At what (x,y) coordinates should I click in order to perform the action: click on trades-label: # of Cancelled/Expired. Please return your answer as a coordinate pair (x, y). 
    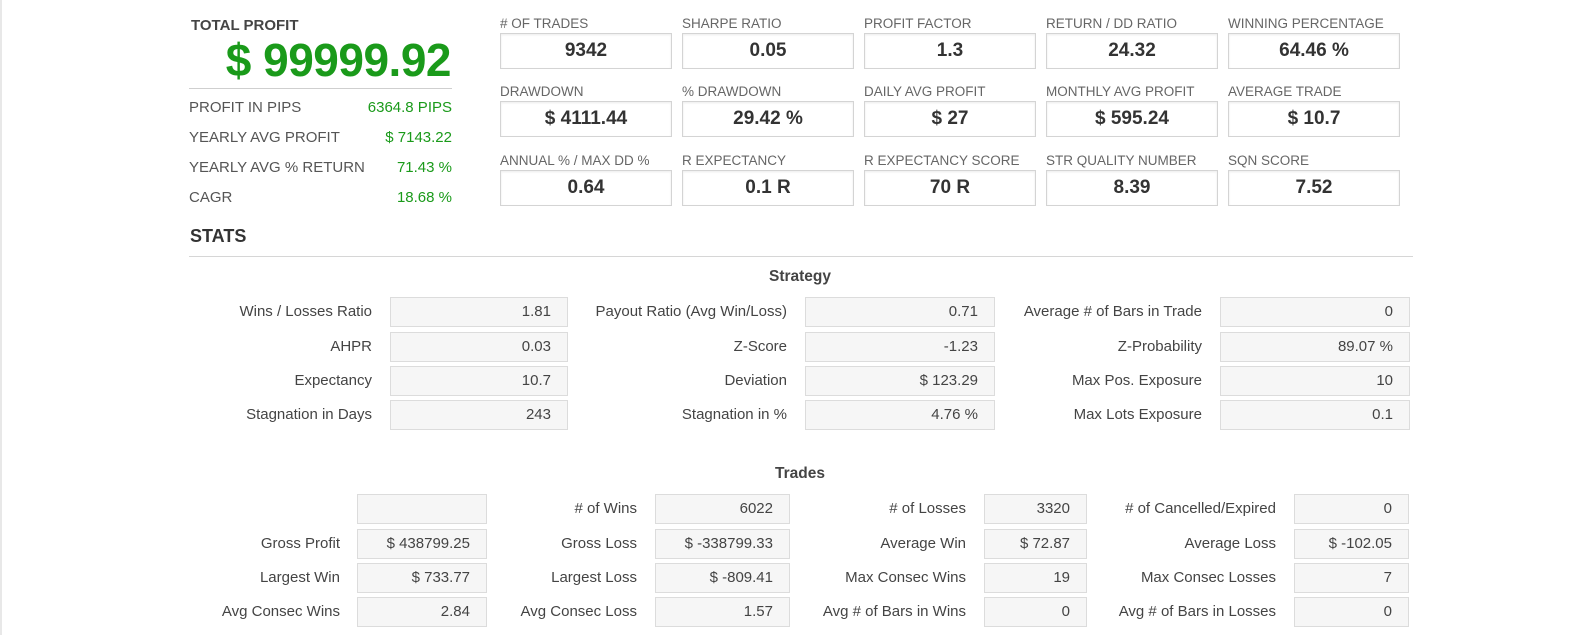
    Looking at the image, I should click on (1200, 508).